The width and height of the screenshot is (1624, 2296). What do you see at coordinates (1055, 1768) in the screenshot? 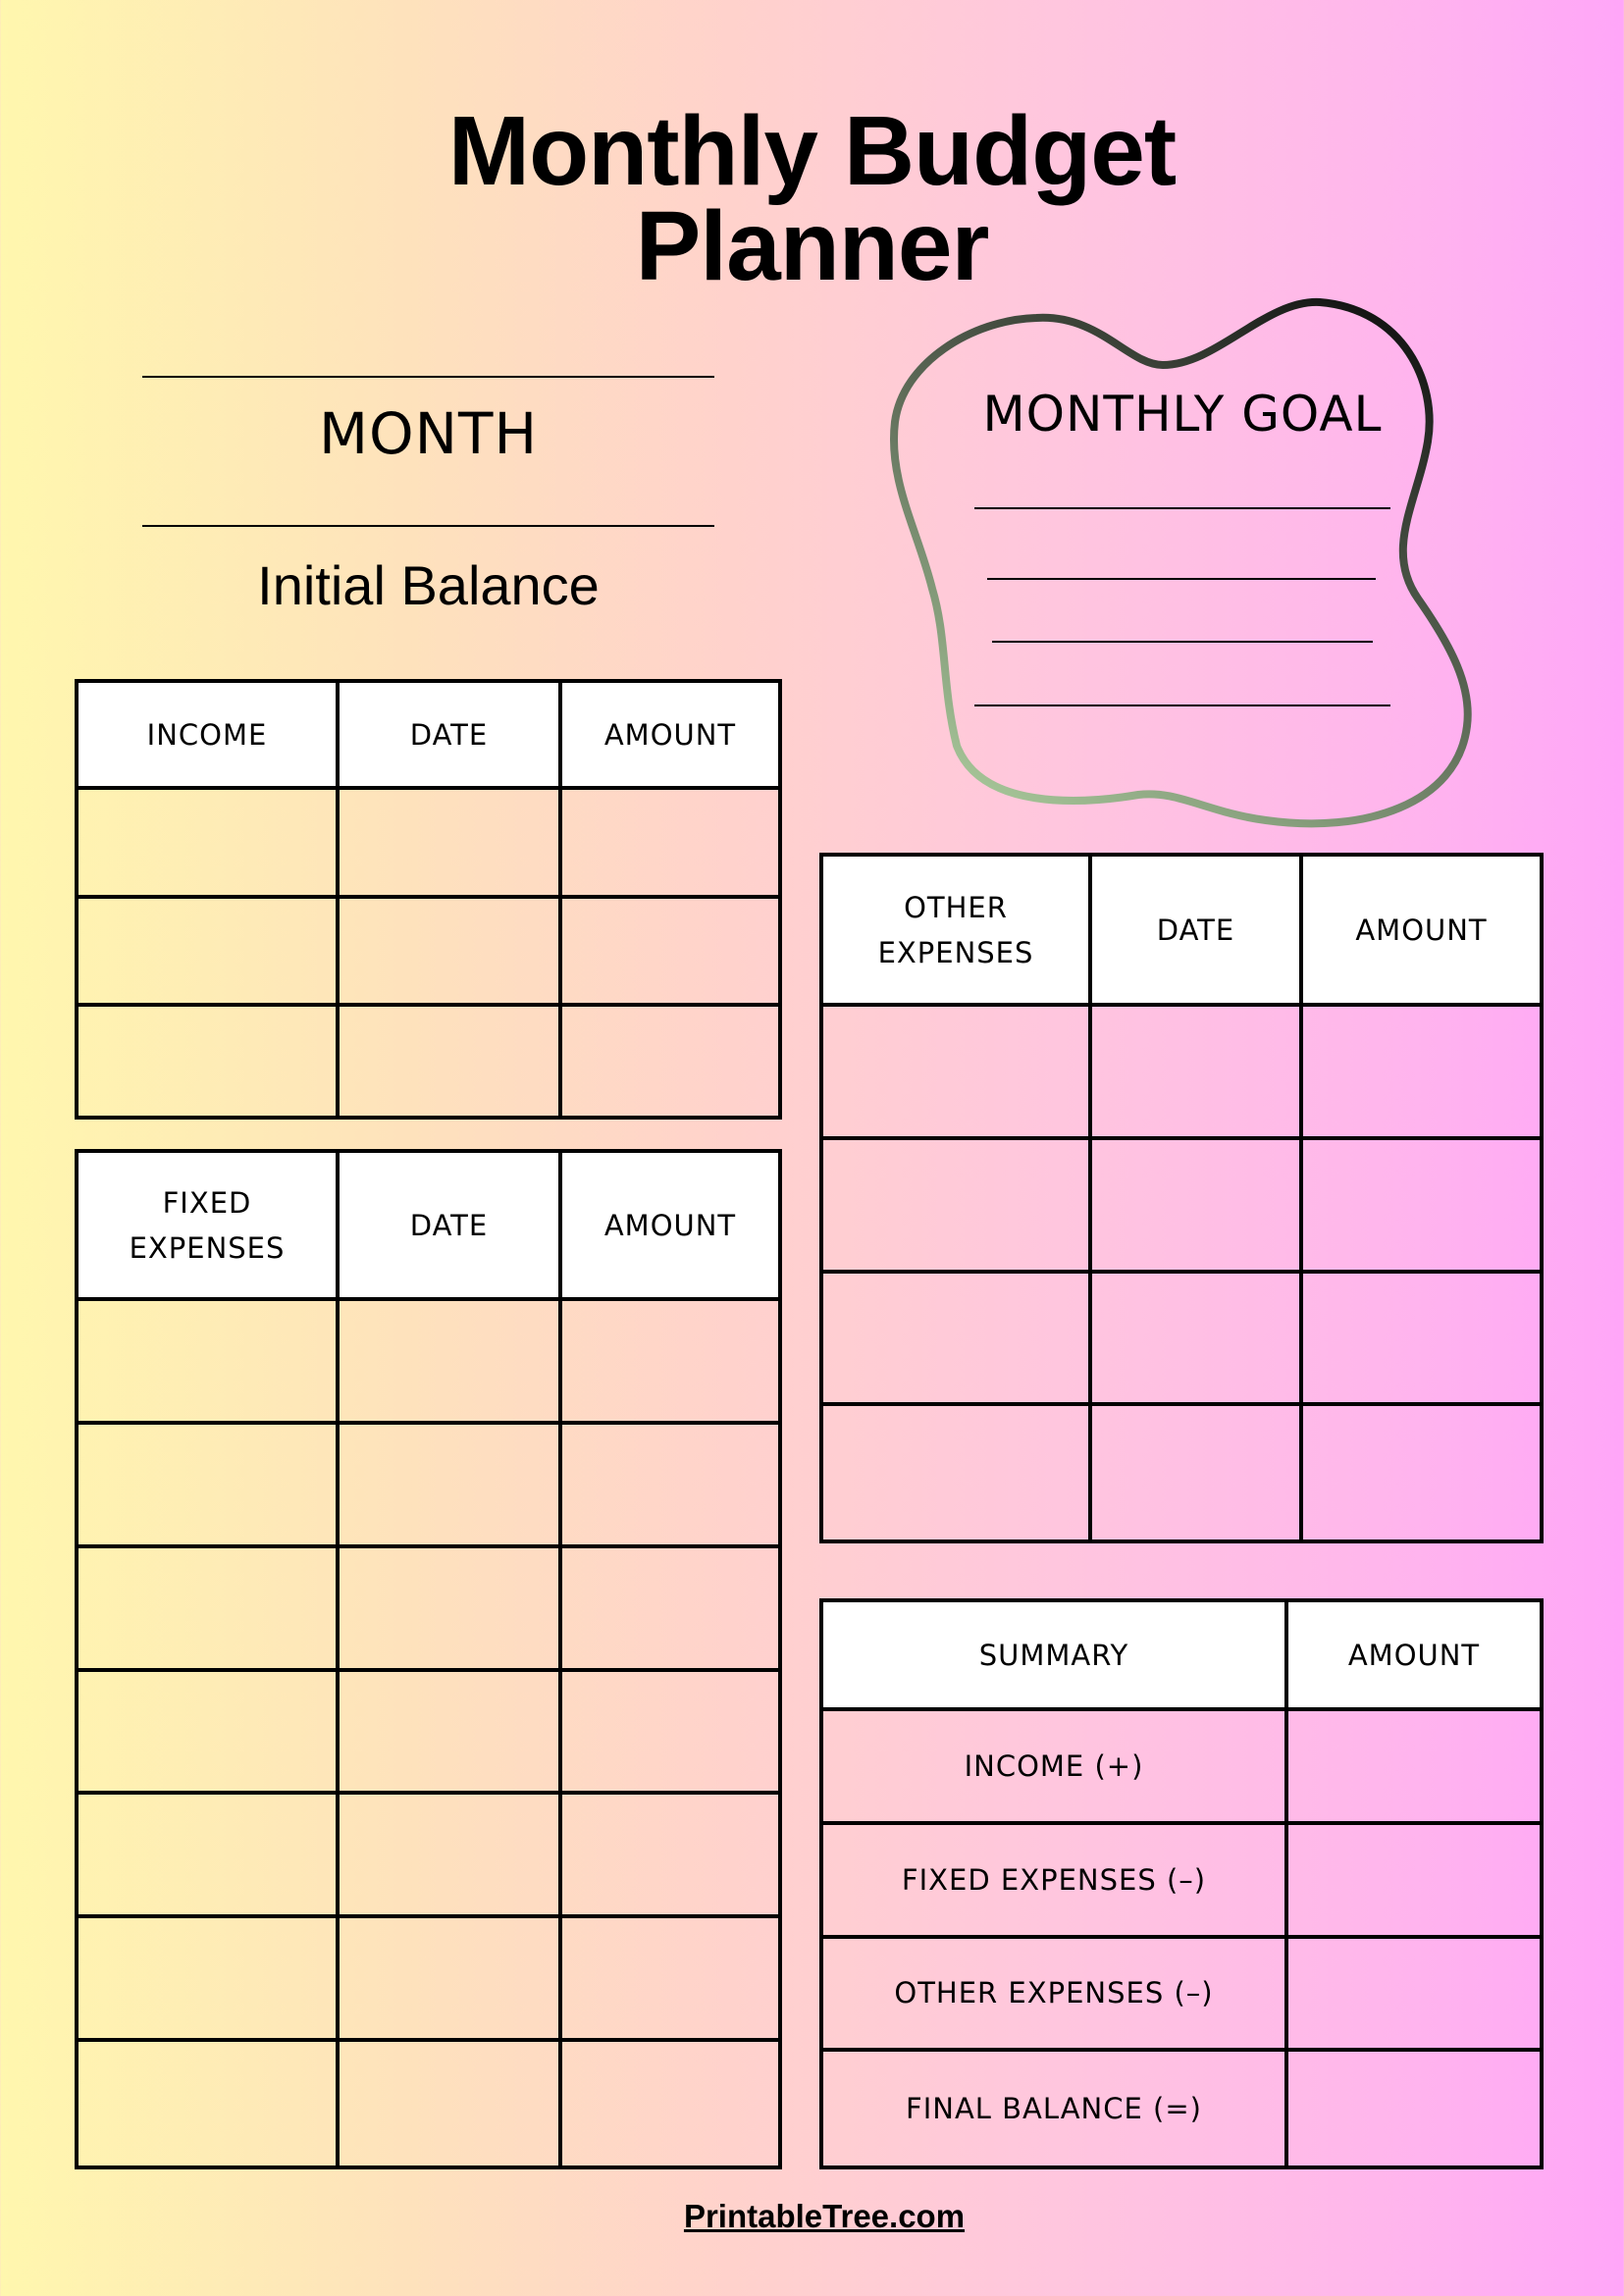
I see `summary-row-label: INCOME (+)` at bounding box center [1055, 1768].